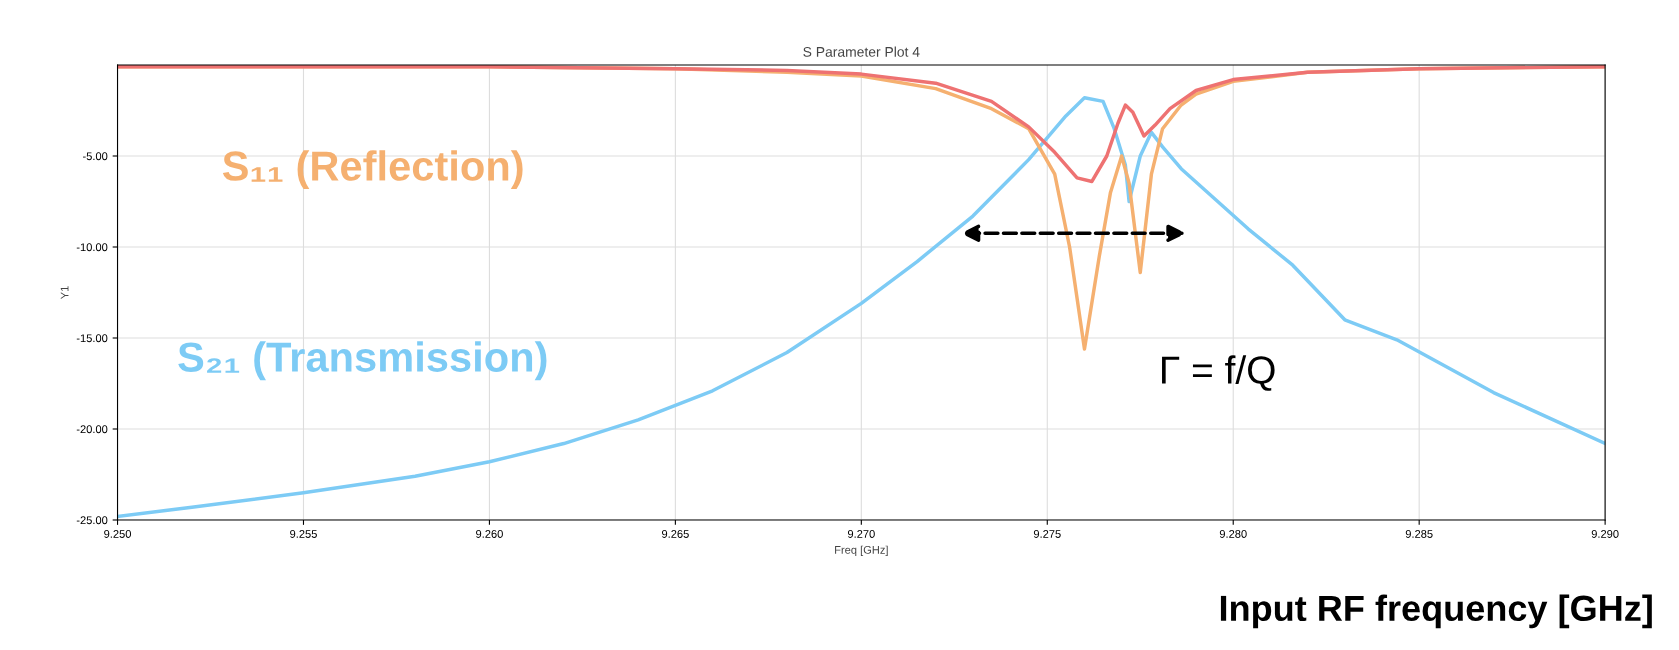 The width and height of the screenshot is (1679, 650). I want to click on annotation: Γ = f/Q, so click(1218, 373).